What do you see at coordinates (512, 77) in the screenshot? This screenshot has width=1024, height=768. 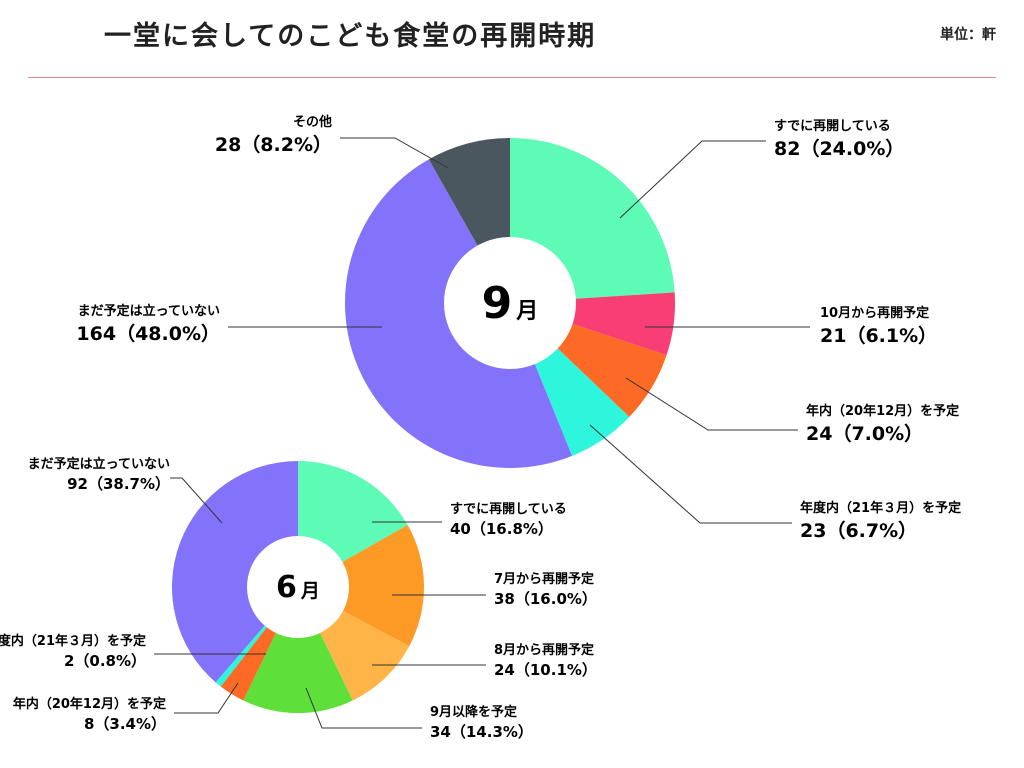 I see `title-divider` at bounding box center [512, 77].